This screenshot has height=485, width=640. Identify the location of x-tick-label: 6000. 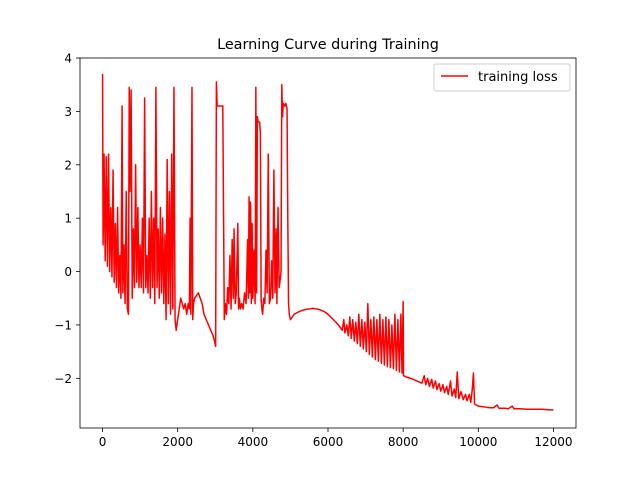
(328, 442).